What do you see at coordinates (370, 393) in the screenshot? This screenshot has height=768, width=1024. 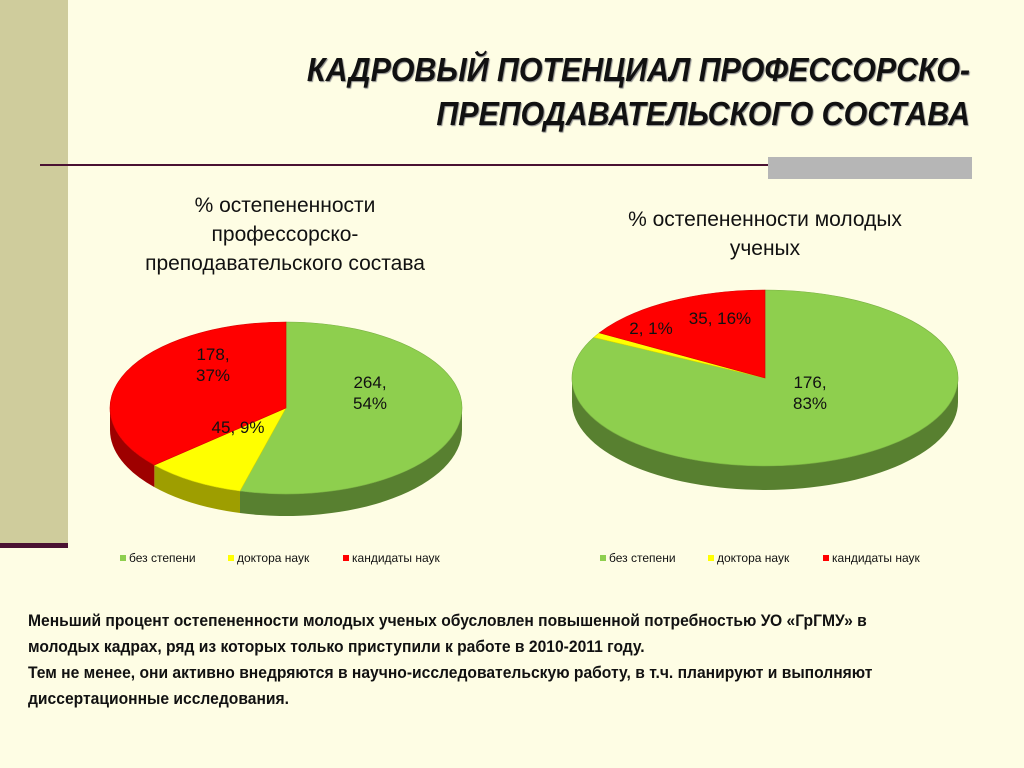 I see `pie-0-data-label-0: 264, 54%` at bounding box center [370, 393].